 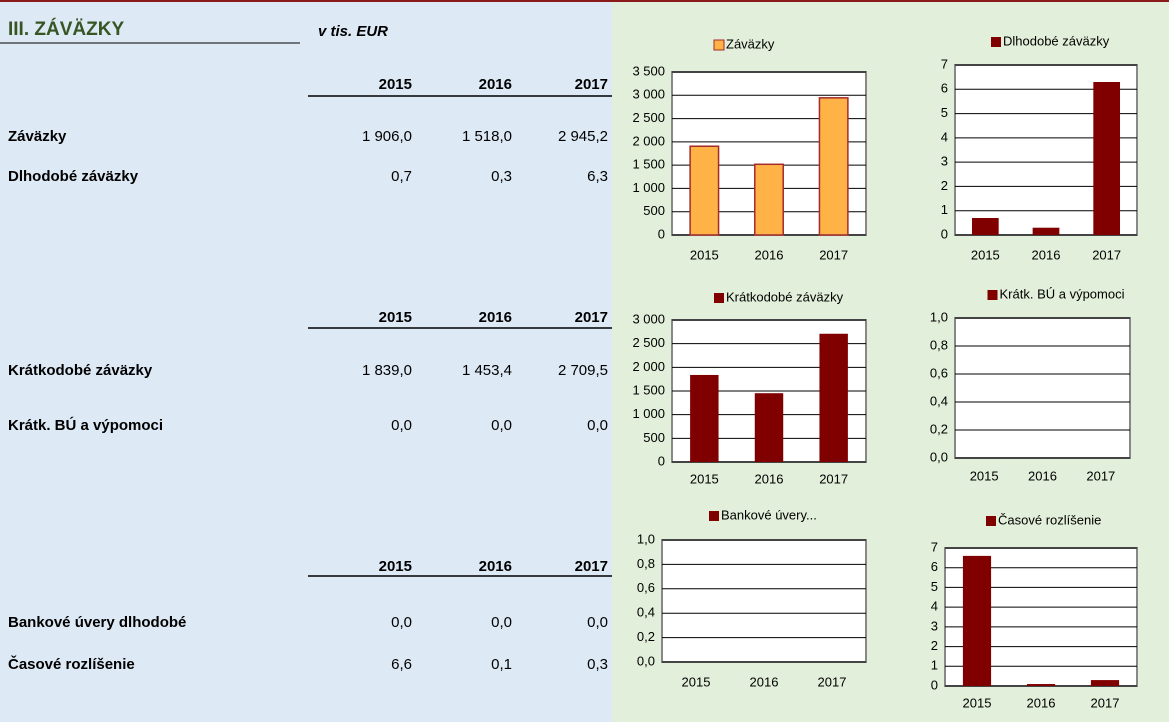 I want to click on row-label: Bankové úvery dlhodobé, so click(x=97, y=622).